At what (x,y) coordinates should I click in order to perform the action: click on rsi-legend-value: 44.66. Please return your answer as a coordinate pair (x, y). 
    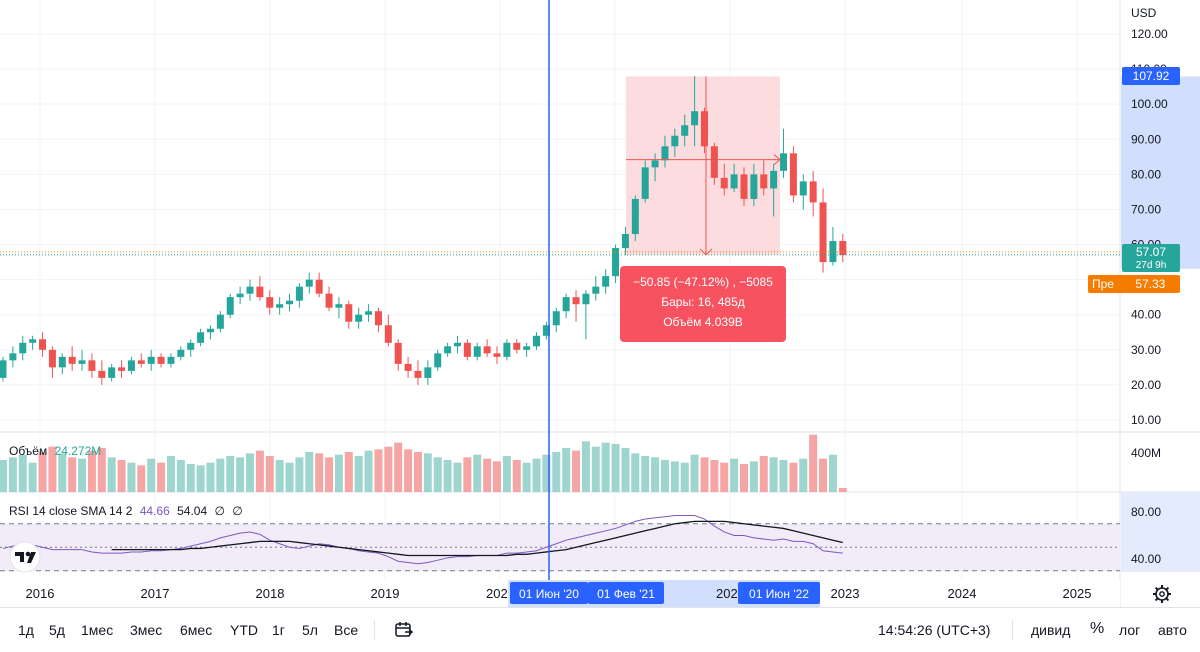
    Looking at the image, I should click on (154, 511).